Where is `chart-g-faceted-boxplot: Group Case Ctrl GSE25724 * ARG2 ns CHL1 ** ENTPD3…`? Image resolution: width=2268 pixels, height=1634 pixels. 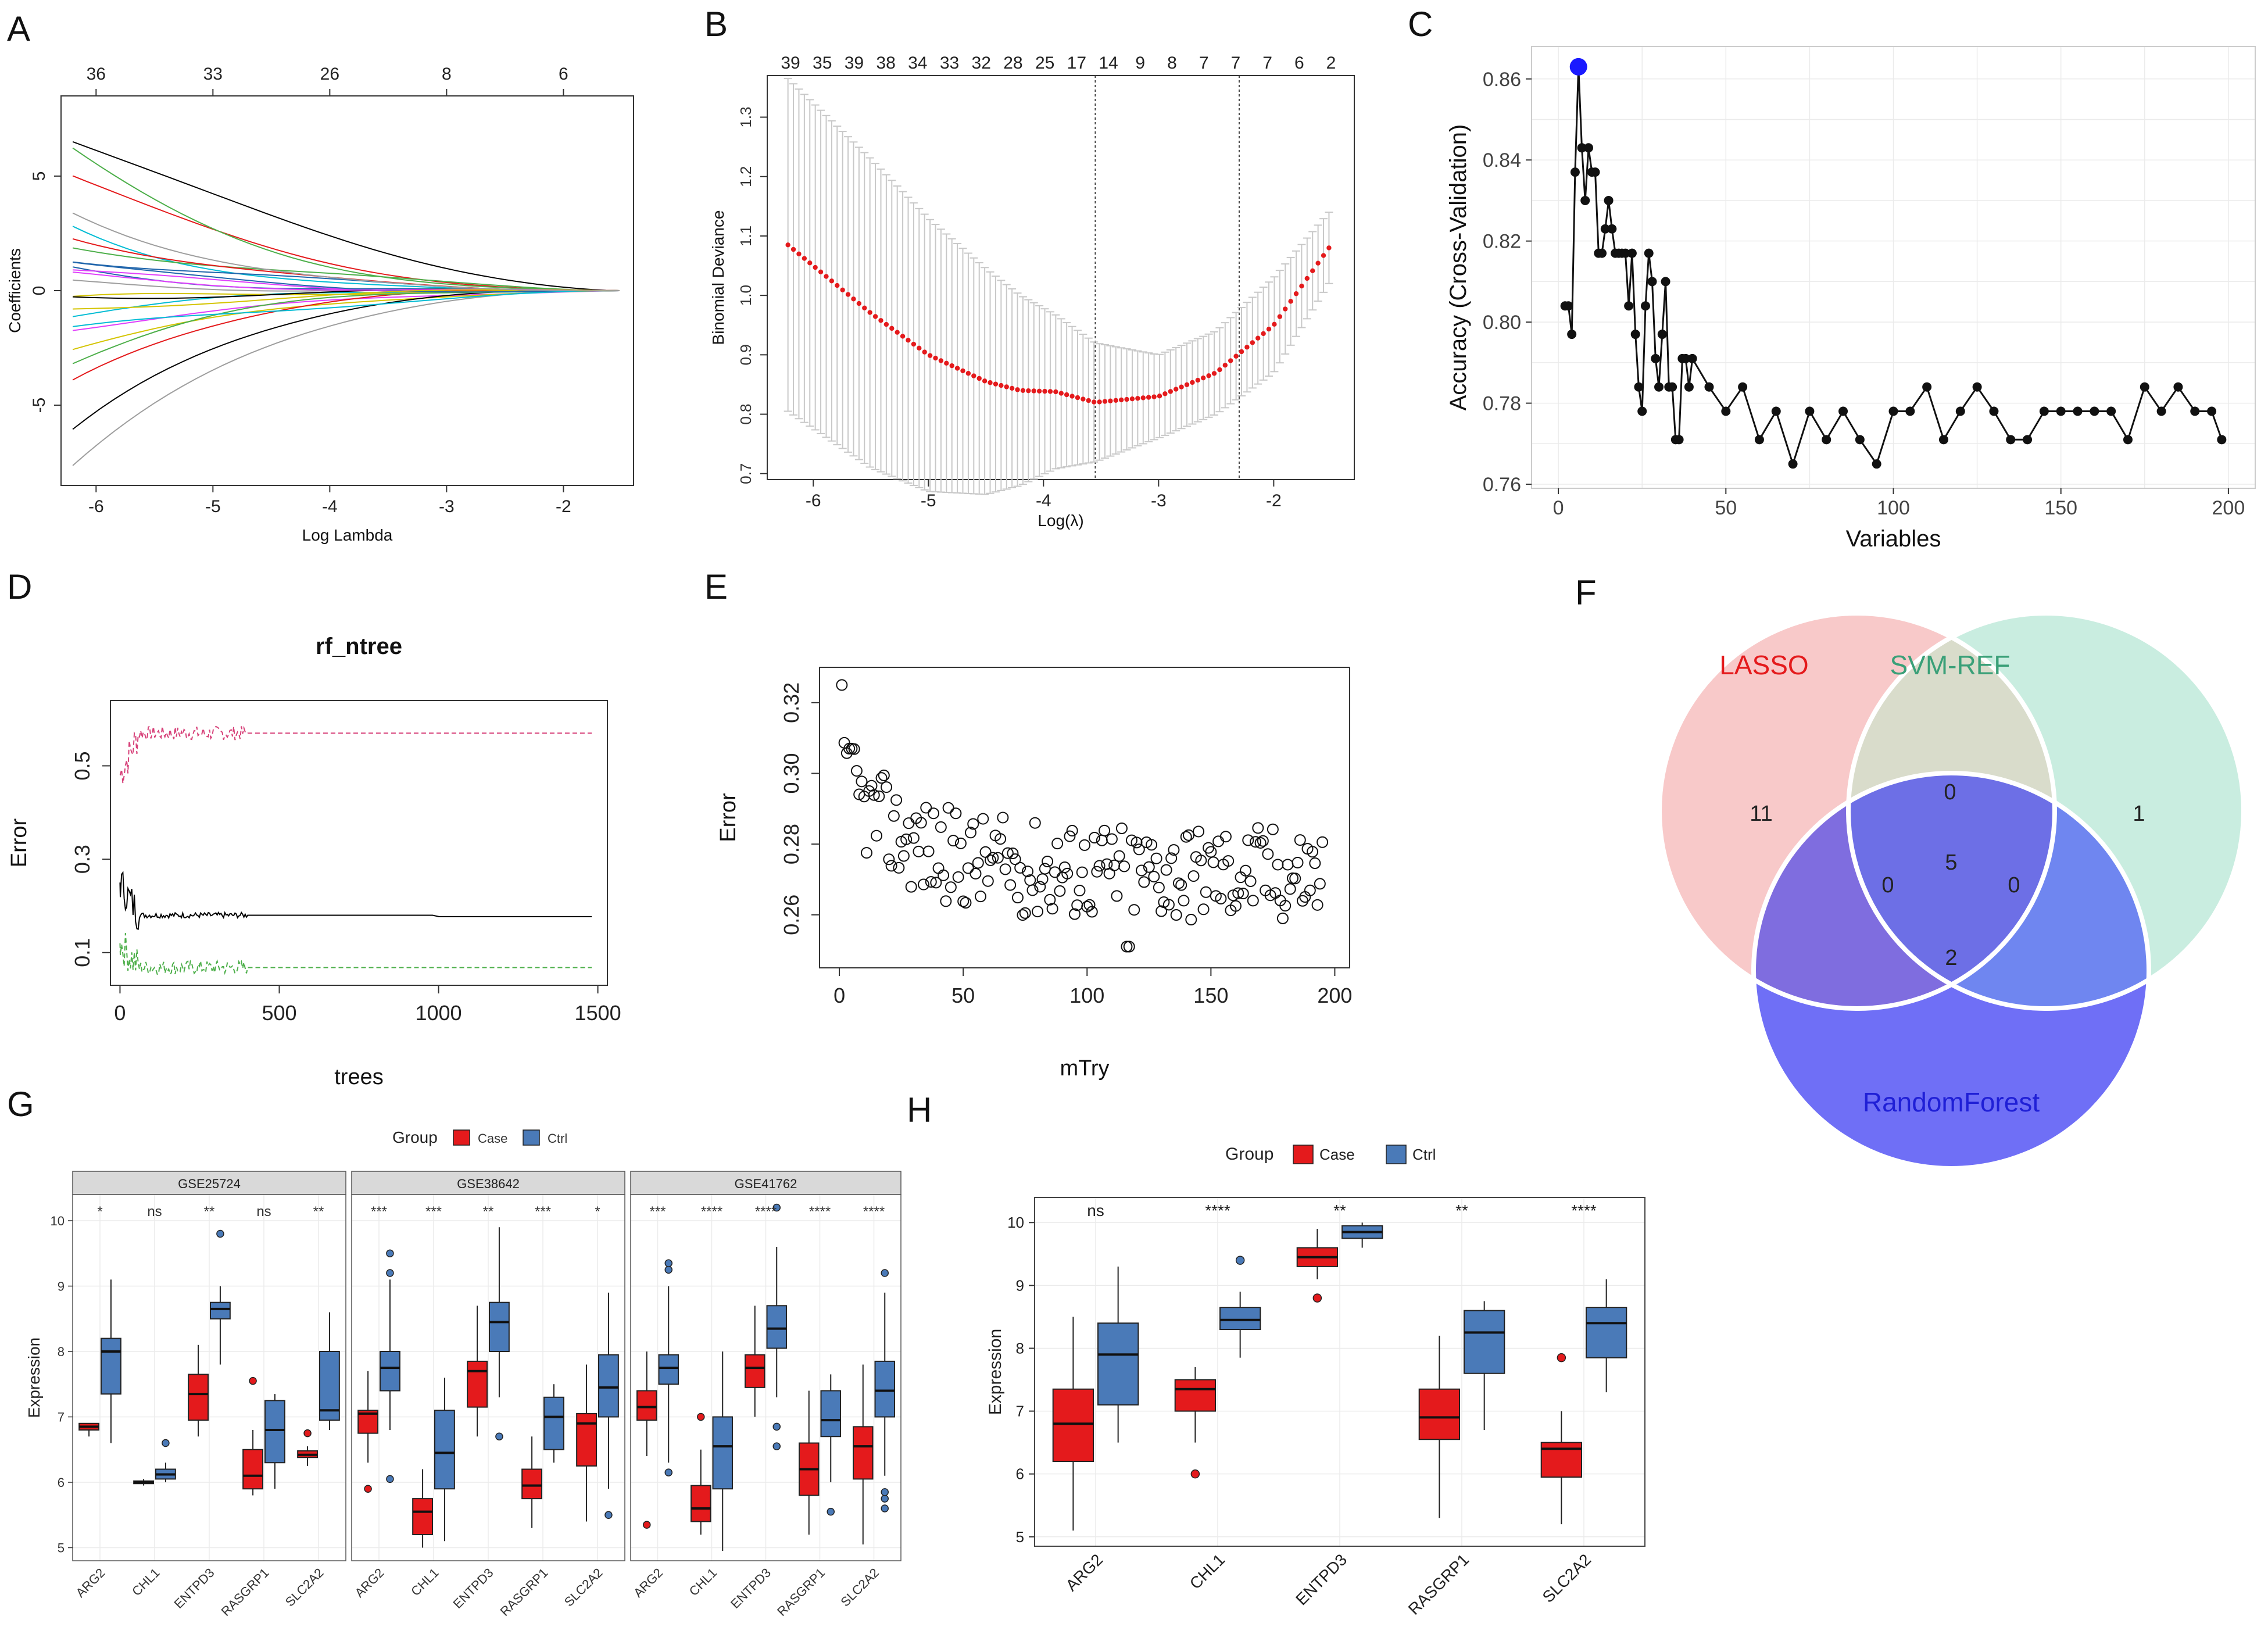 chart-g-faceted-boxplot: Group Case Ctrl GSE25724 * ARG2 ns CHL1 ** ENTPD3… is located at coordinates (463, 1373).